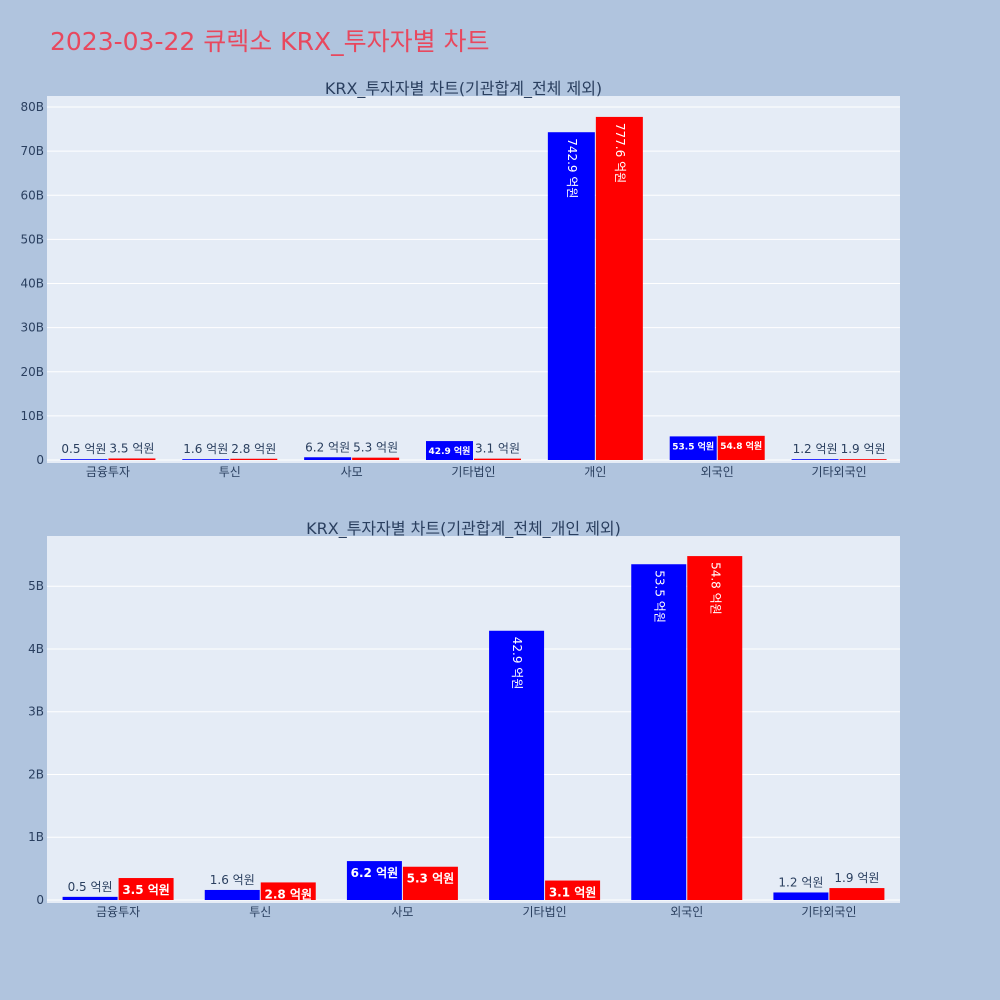 The image size is (1000, 1000). What do you see at coordinates (36, 649) in the screenshot?
I see `y-tick-label: 4B` at bounding box center [36, 649].